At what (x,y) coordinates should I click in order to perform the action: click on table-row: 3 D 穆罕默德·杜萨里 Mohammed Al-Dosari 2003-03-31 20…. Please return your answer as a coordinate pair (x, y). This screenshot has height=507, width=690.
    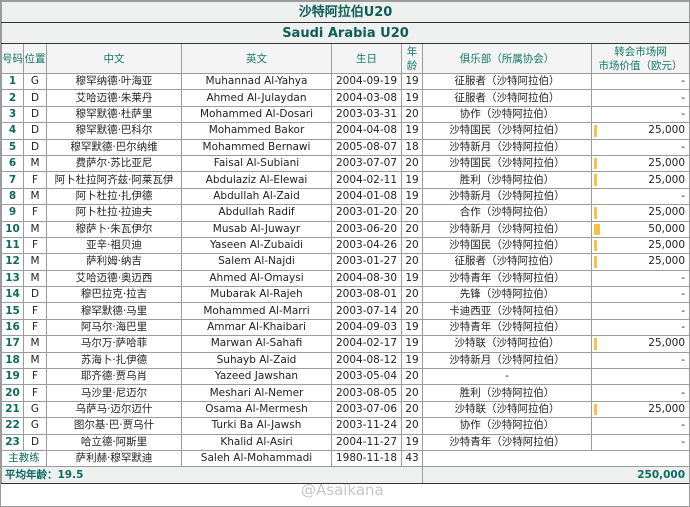
    Looking at the image, I should click on (345, 114).